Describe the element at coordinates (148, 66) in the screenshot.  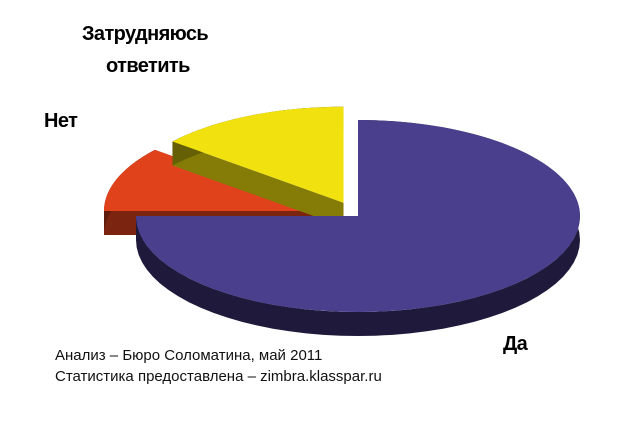
I see `slice-label-unsure-line2: ответить` at that location.